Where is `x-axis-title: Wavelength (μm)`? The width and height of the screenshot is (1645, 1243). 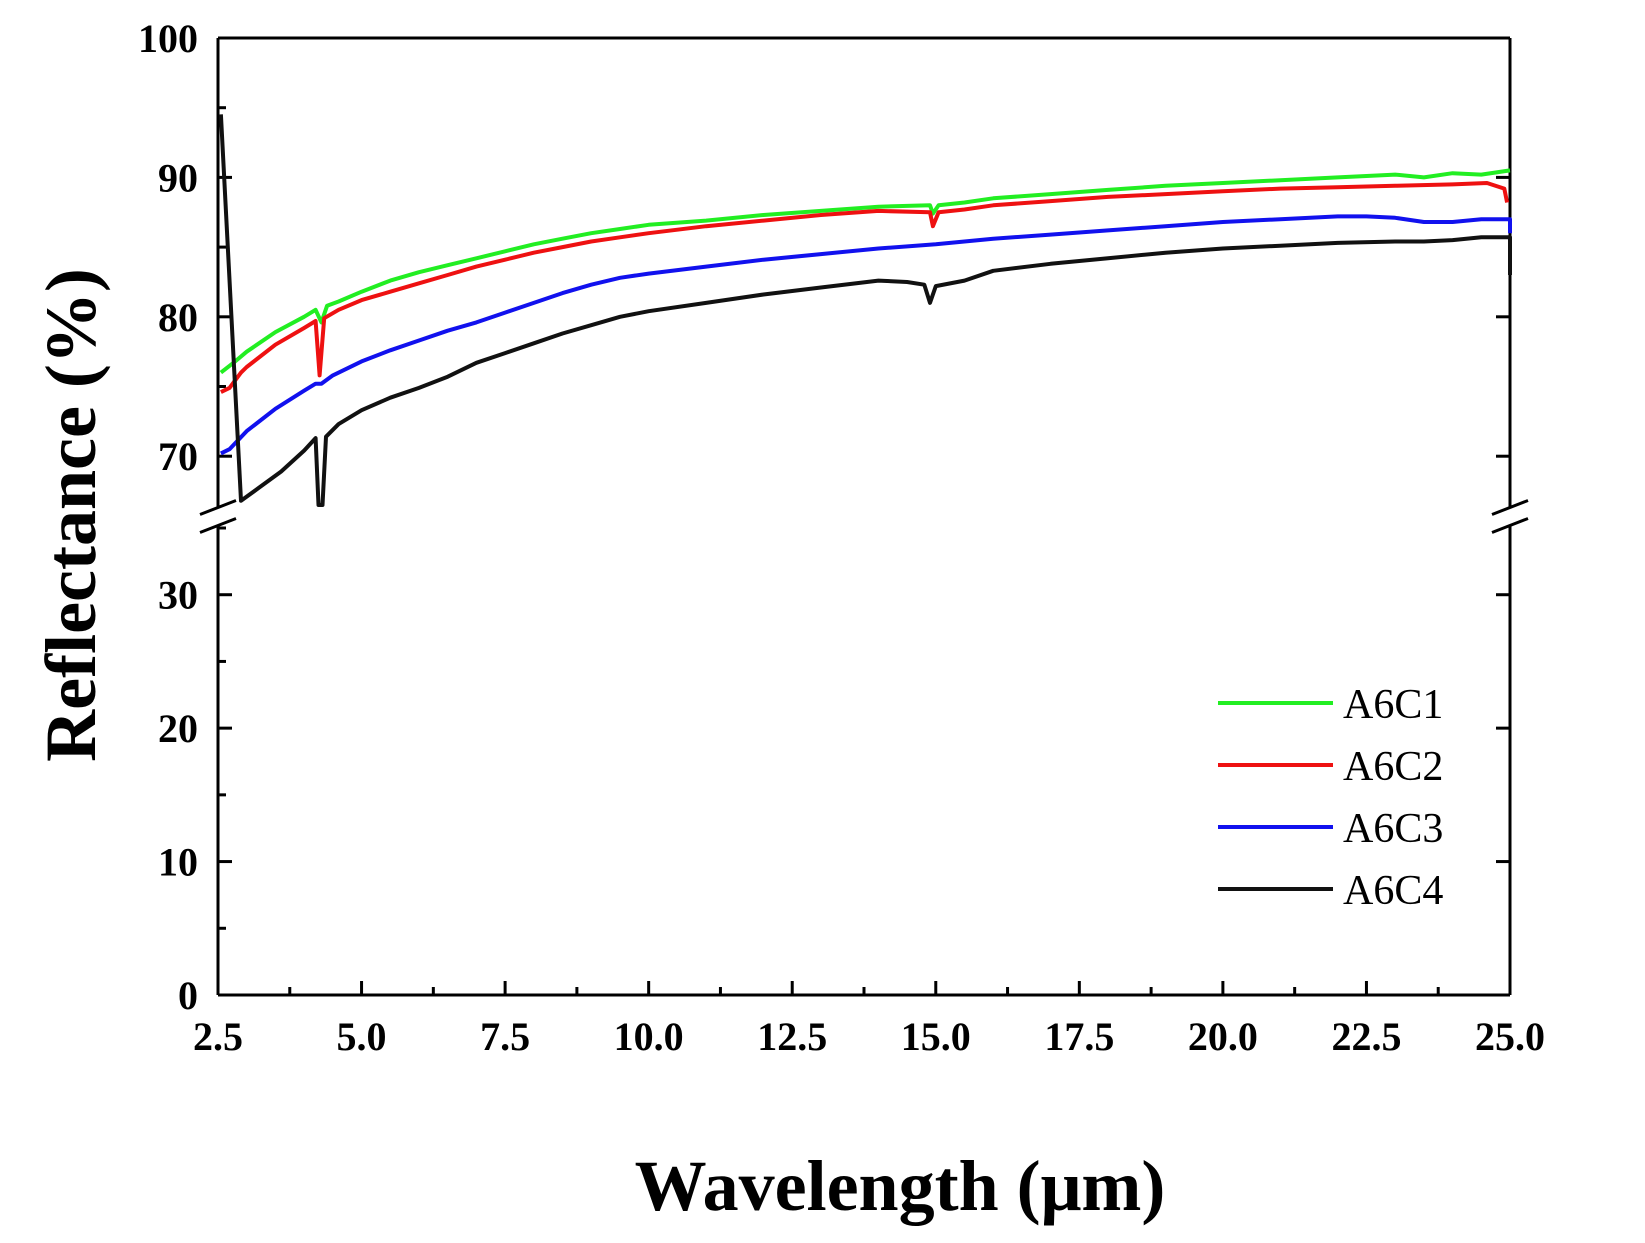
x-axis-title: Wavelength (μm) is located at coordinates (900, 1186).